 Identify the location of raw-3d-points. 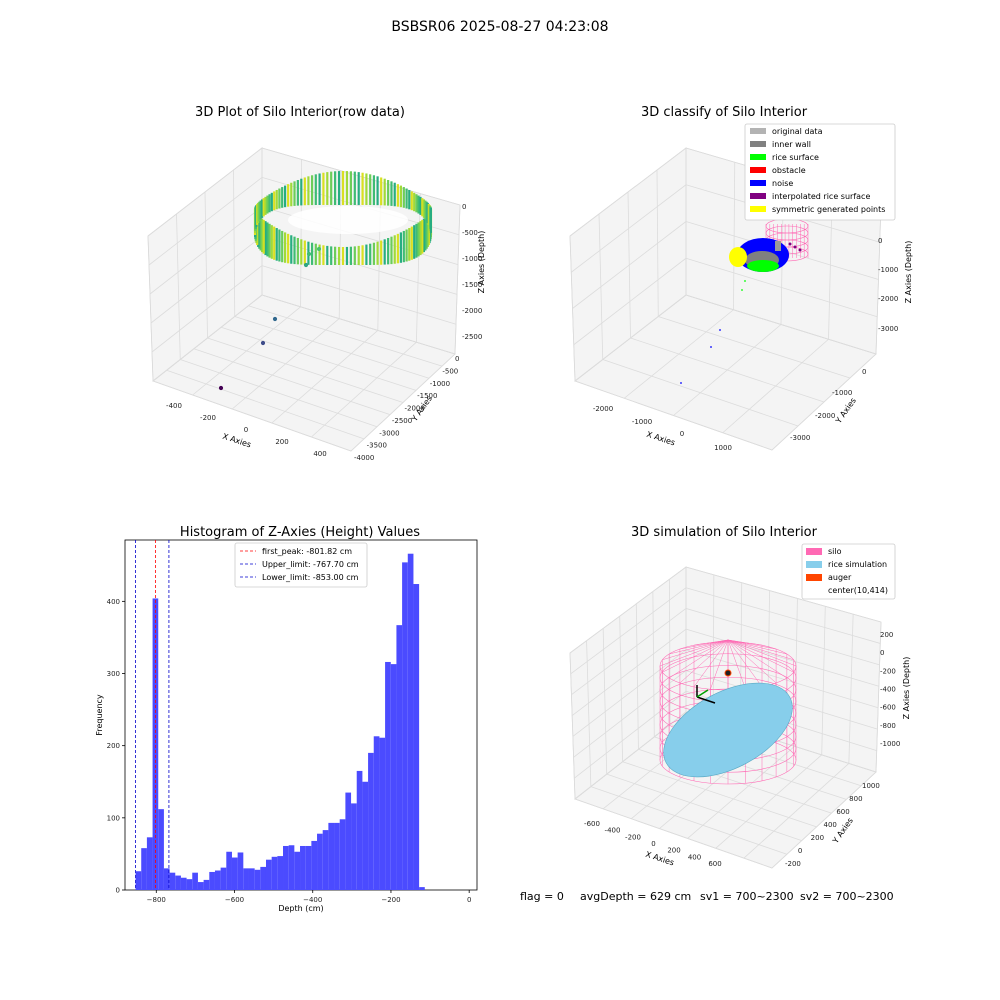
(325, 281).